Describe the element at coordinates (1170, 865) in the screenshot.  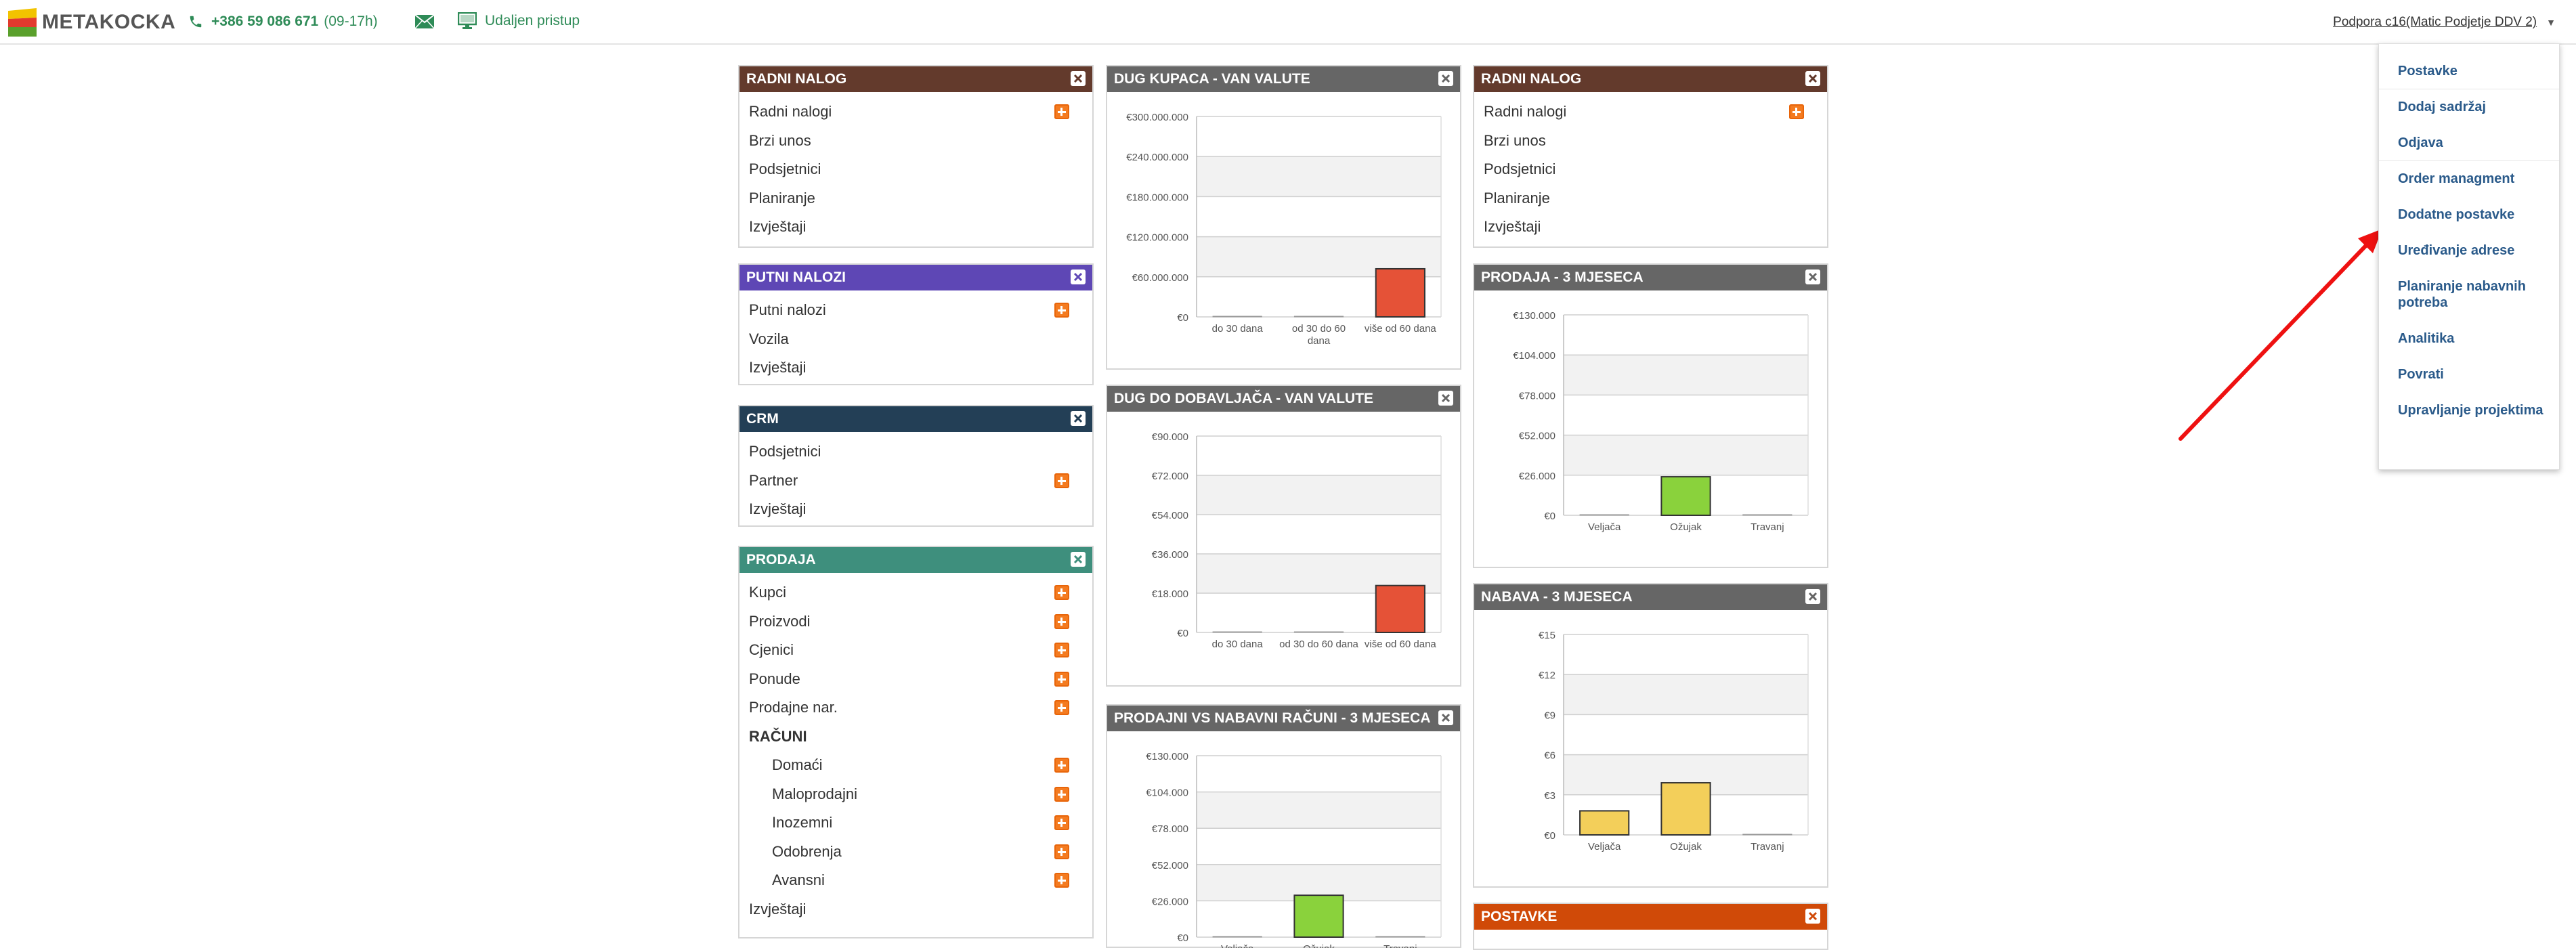
I see `y-tick-label: €52.000` at that location.